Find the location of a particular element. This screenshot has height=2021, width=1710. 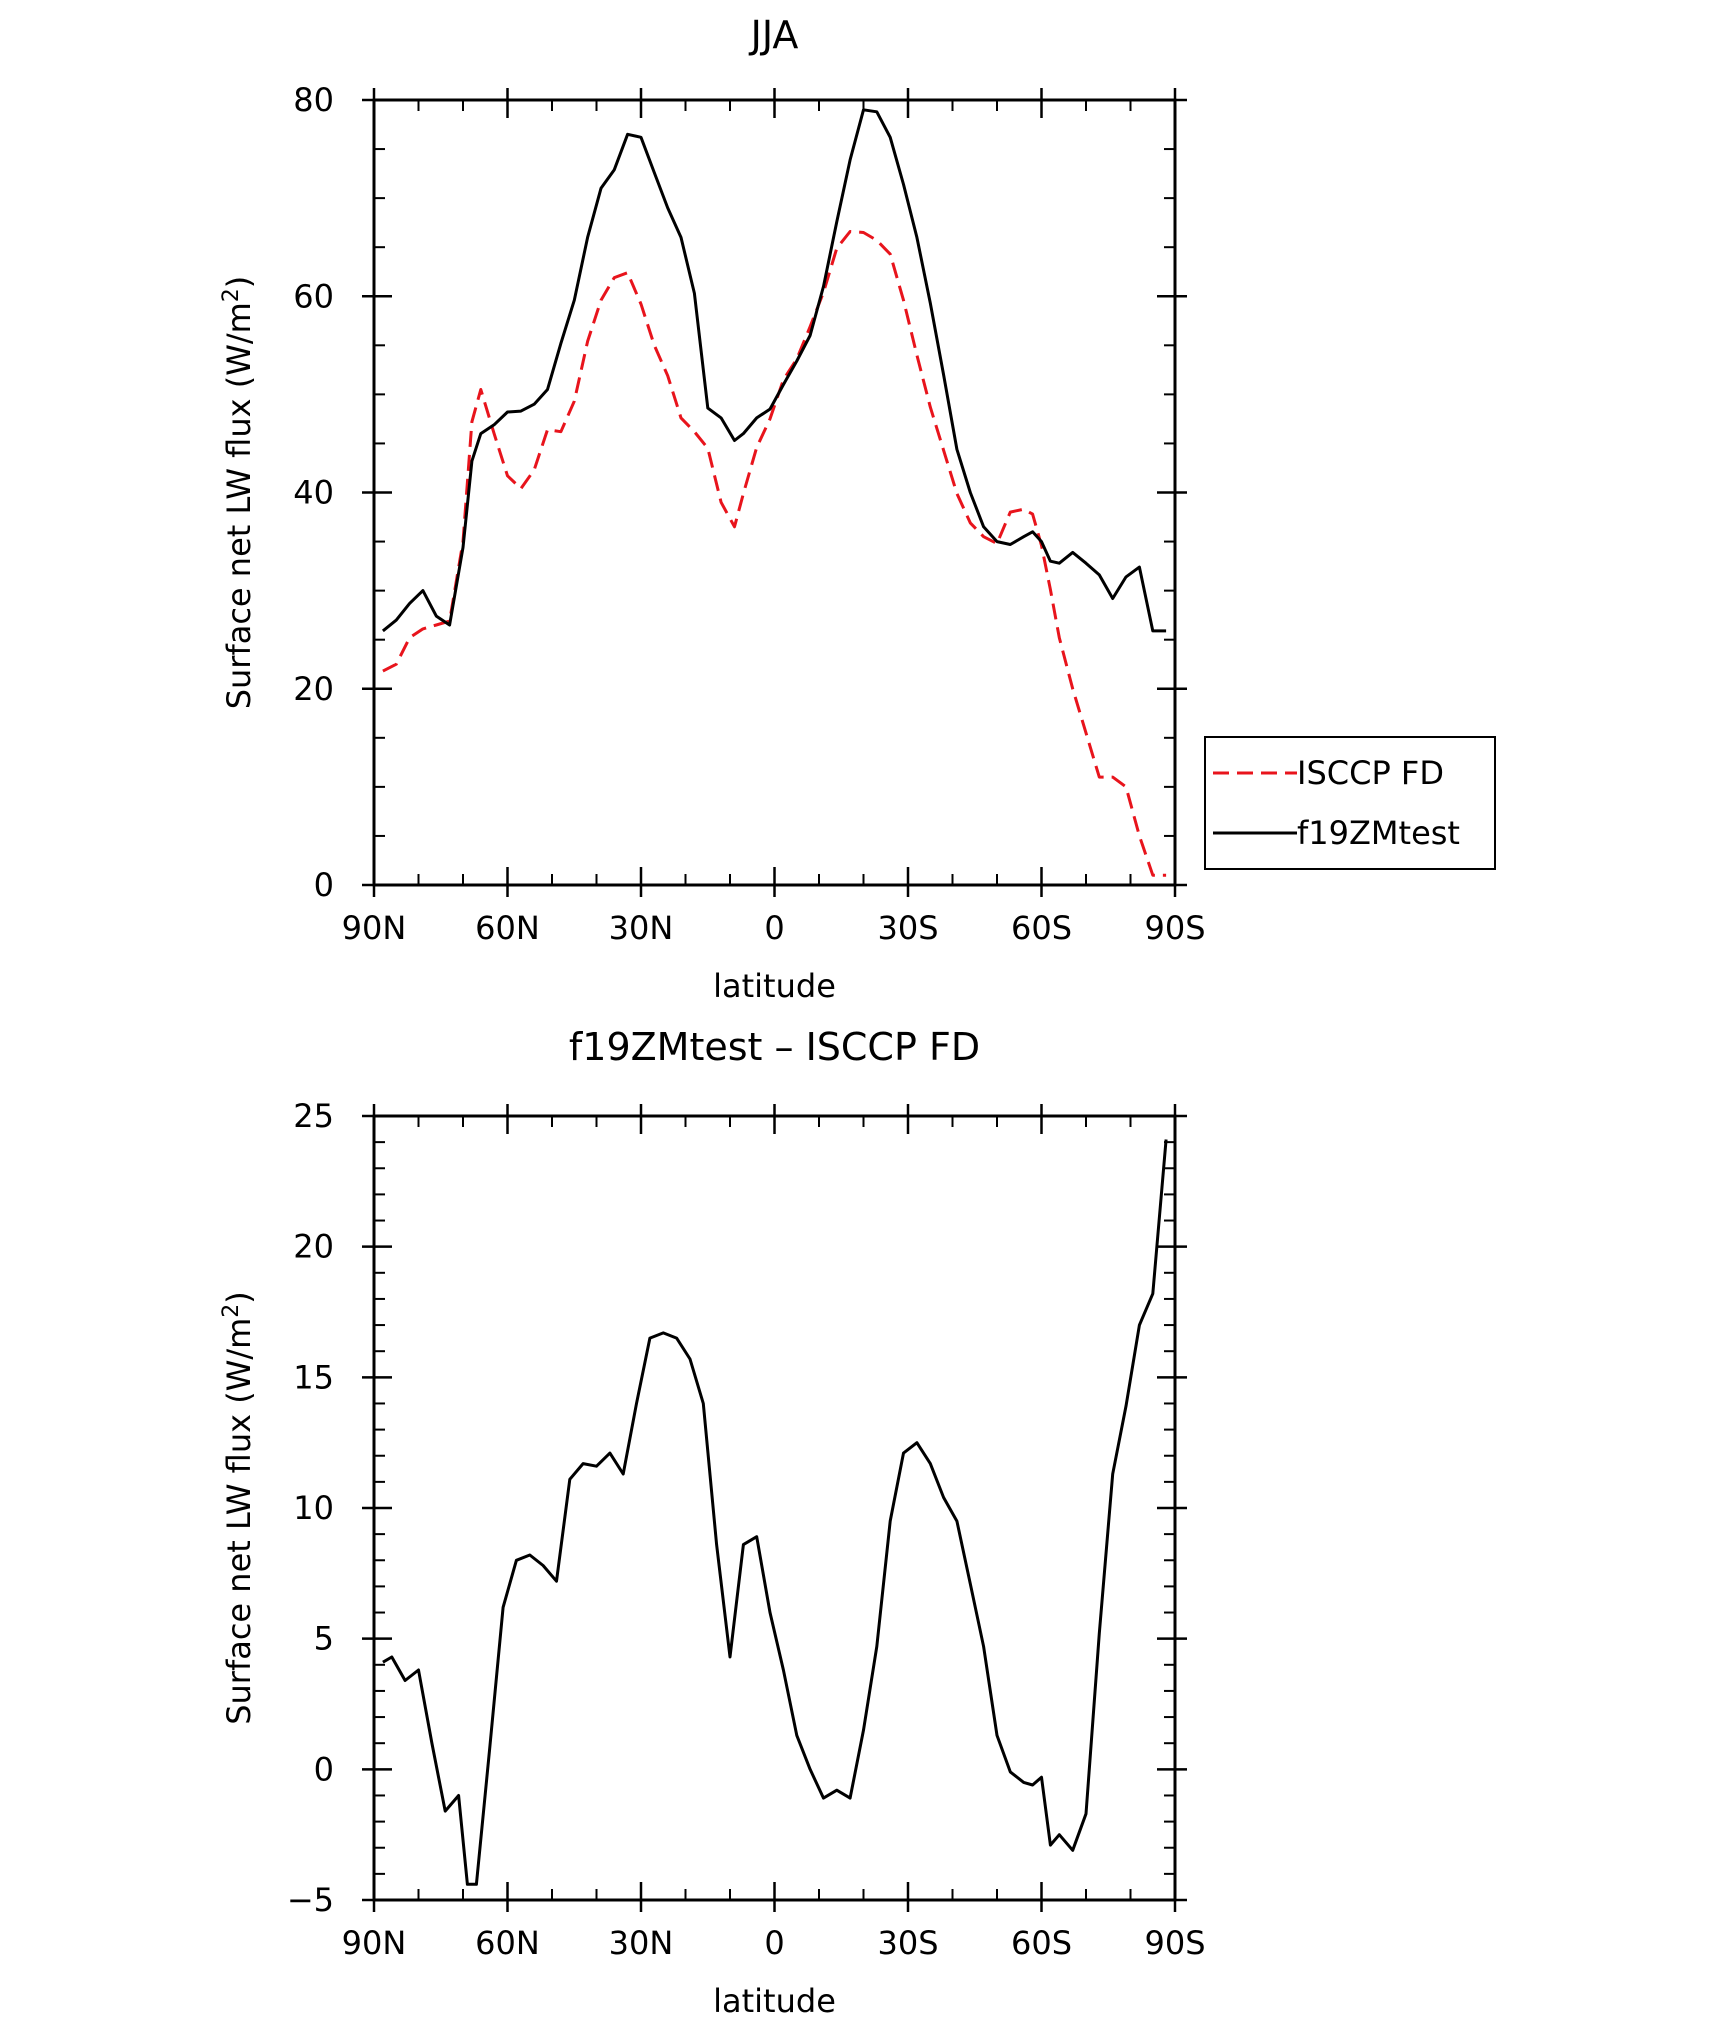

y-tick-label: 60 is located at coordinates (313, 296).